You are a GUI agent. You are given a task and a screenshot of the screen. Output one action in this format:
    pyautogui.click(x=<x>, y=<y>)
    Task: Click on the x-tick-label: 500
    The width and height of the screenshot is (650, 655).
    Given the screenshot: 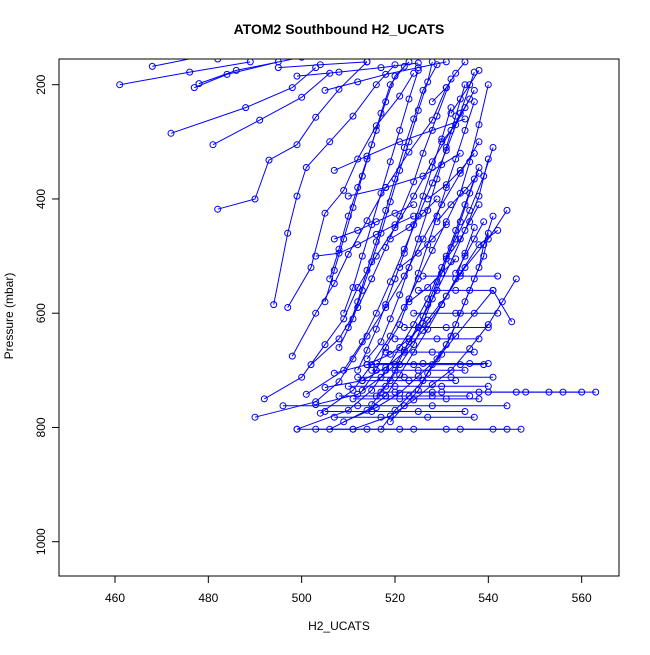 What is the action you would take?
    pyautogui.click(x=302, y=598)
    